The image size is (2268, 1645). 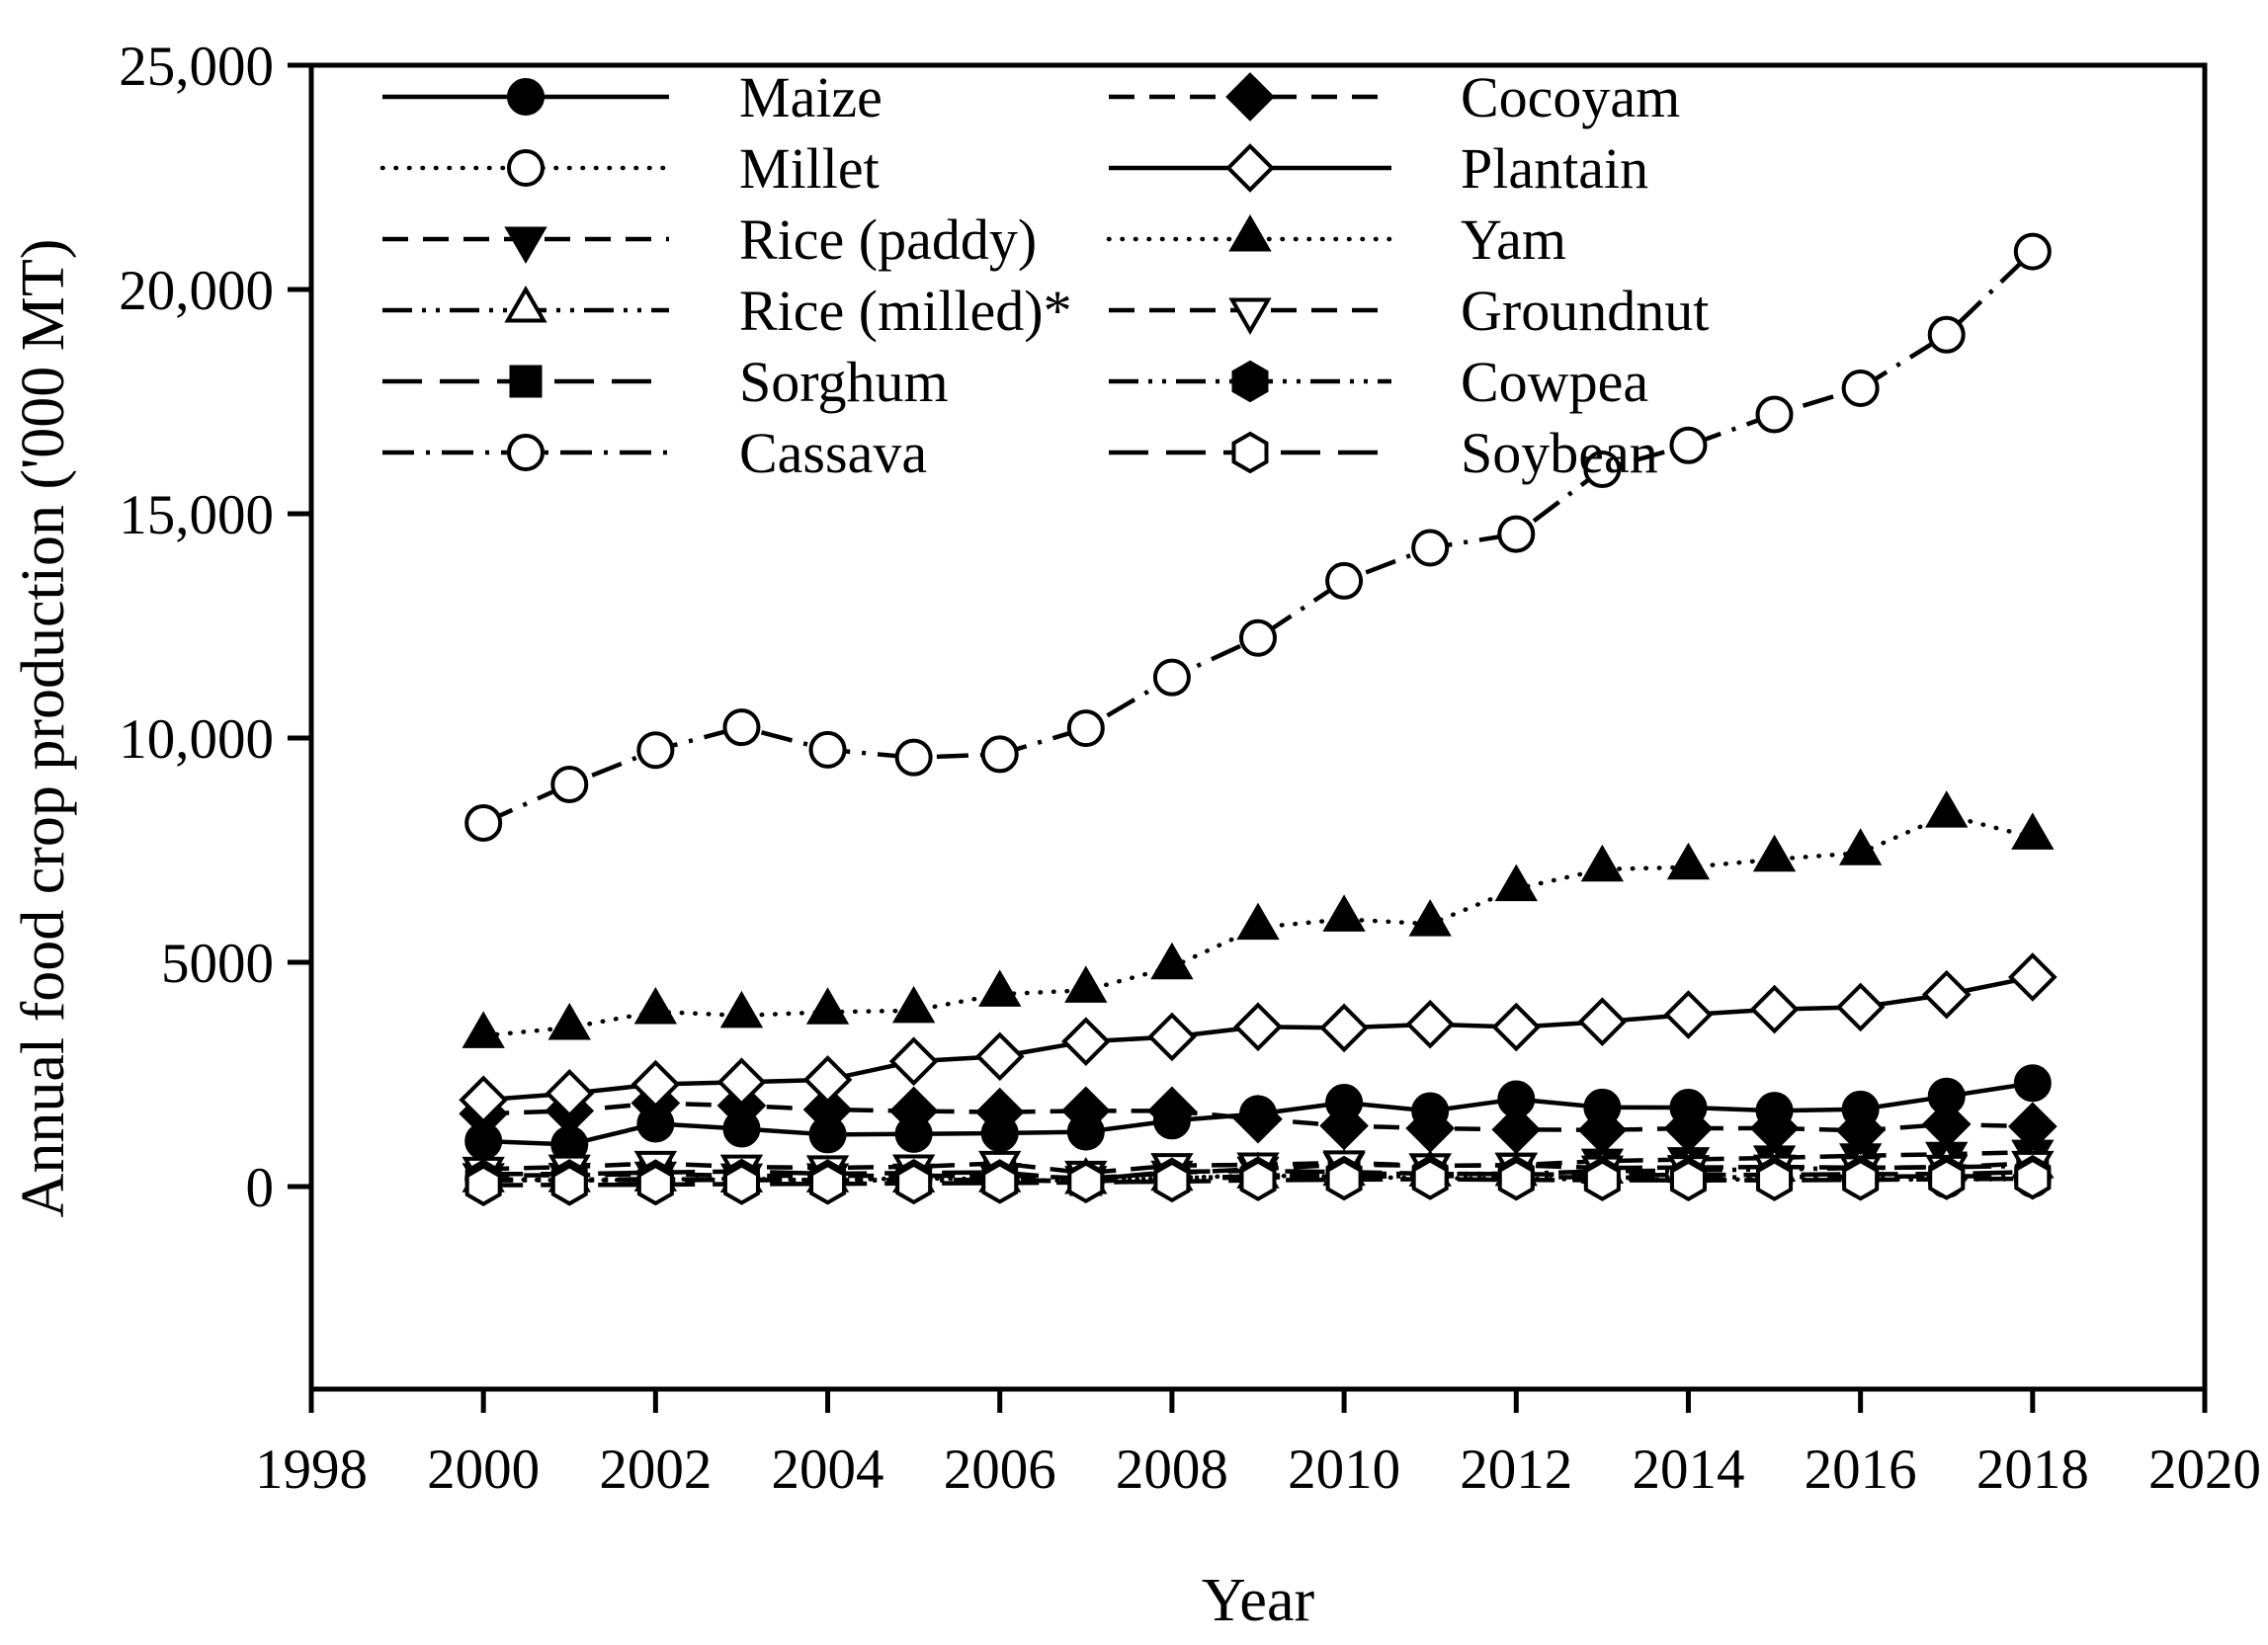 I want to click on legend-marker-cowpea, so click(x=1250, y=381).